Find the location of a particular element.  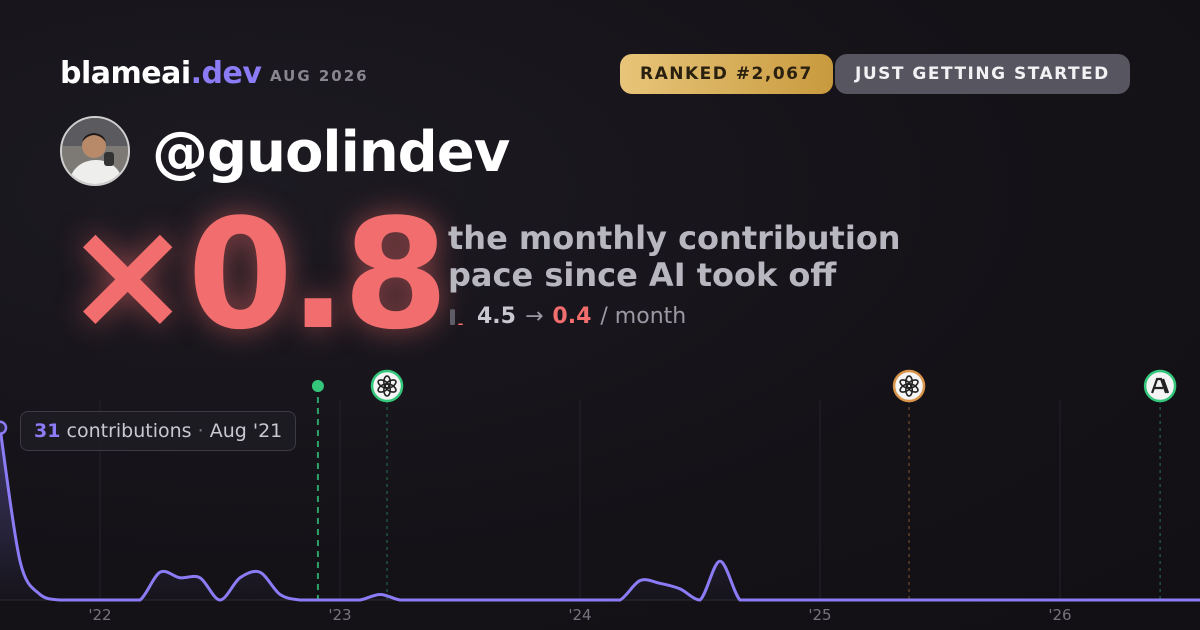

x-tick-label: '24 is located at coordinates (579, 615).